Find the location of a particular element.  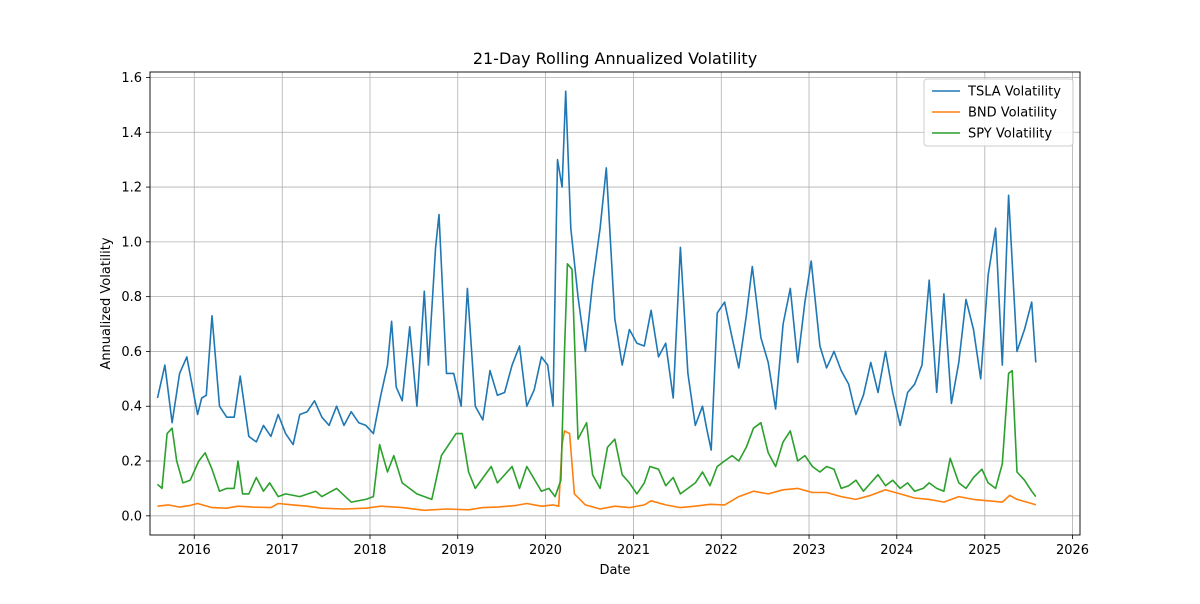

y-tick-label: 1.2 is located at coordinates (131, 188).